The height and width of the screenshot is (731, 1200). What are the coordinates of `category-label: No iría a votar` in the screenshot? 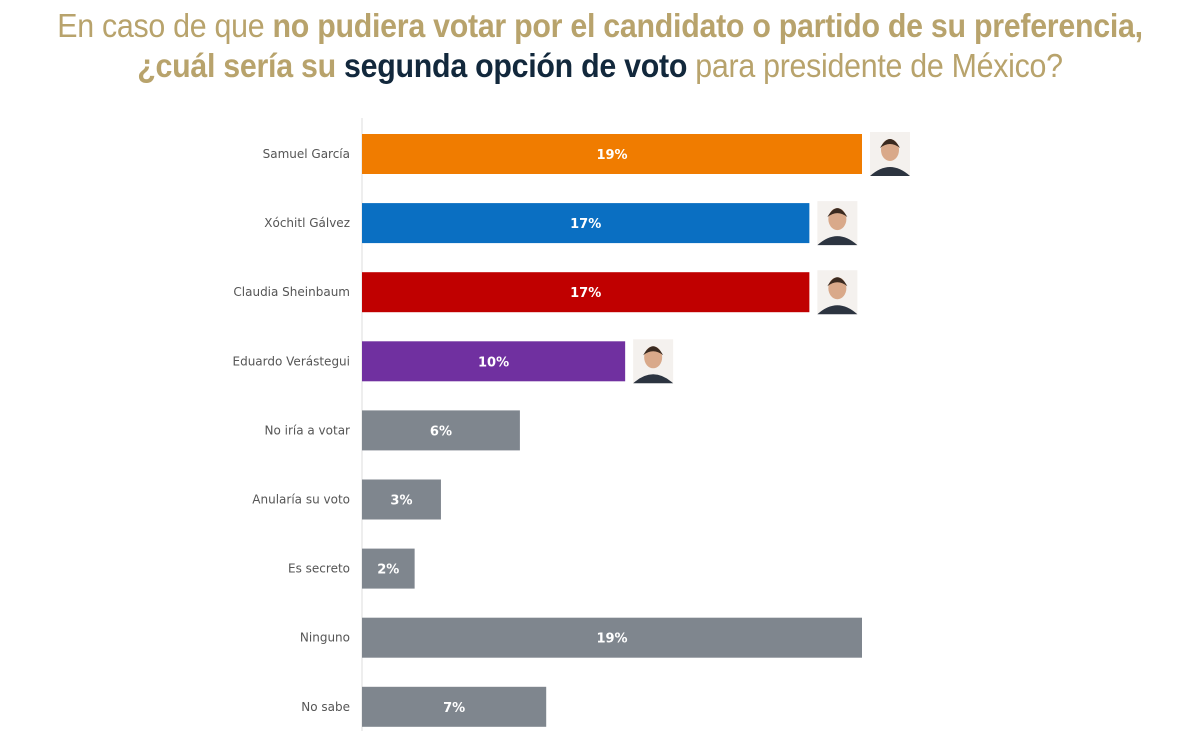 It's located at (307, 430).